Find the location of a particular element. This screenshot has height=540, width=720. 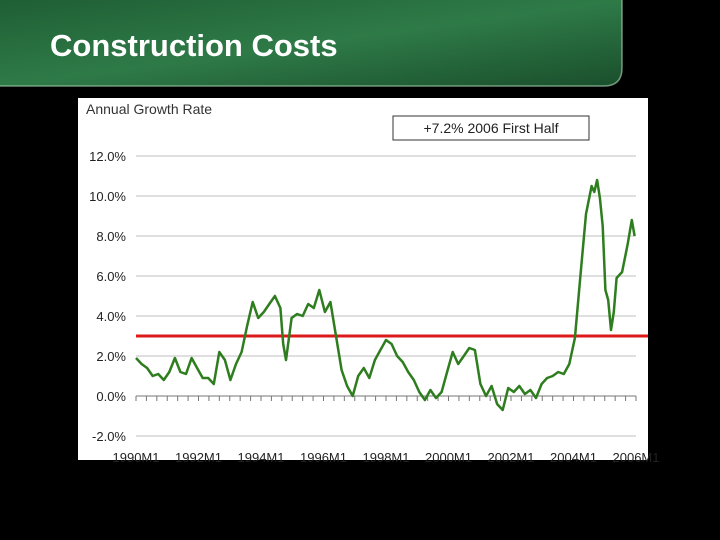

x-tick-label: 1992M1 is located at coordinates (198, 457).